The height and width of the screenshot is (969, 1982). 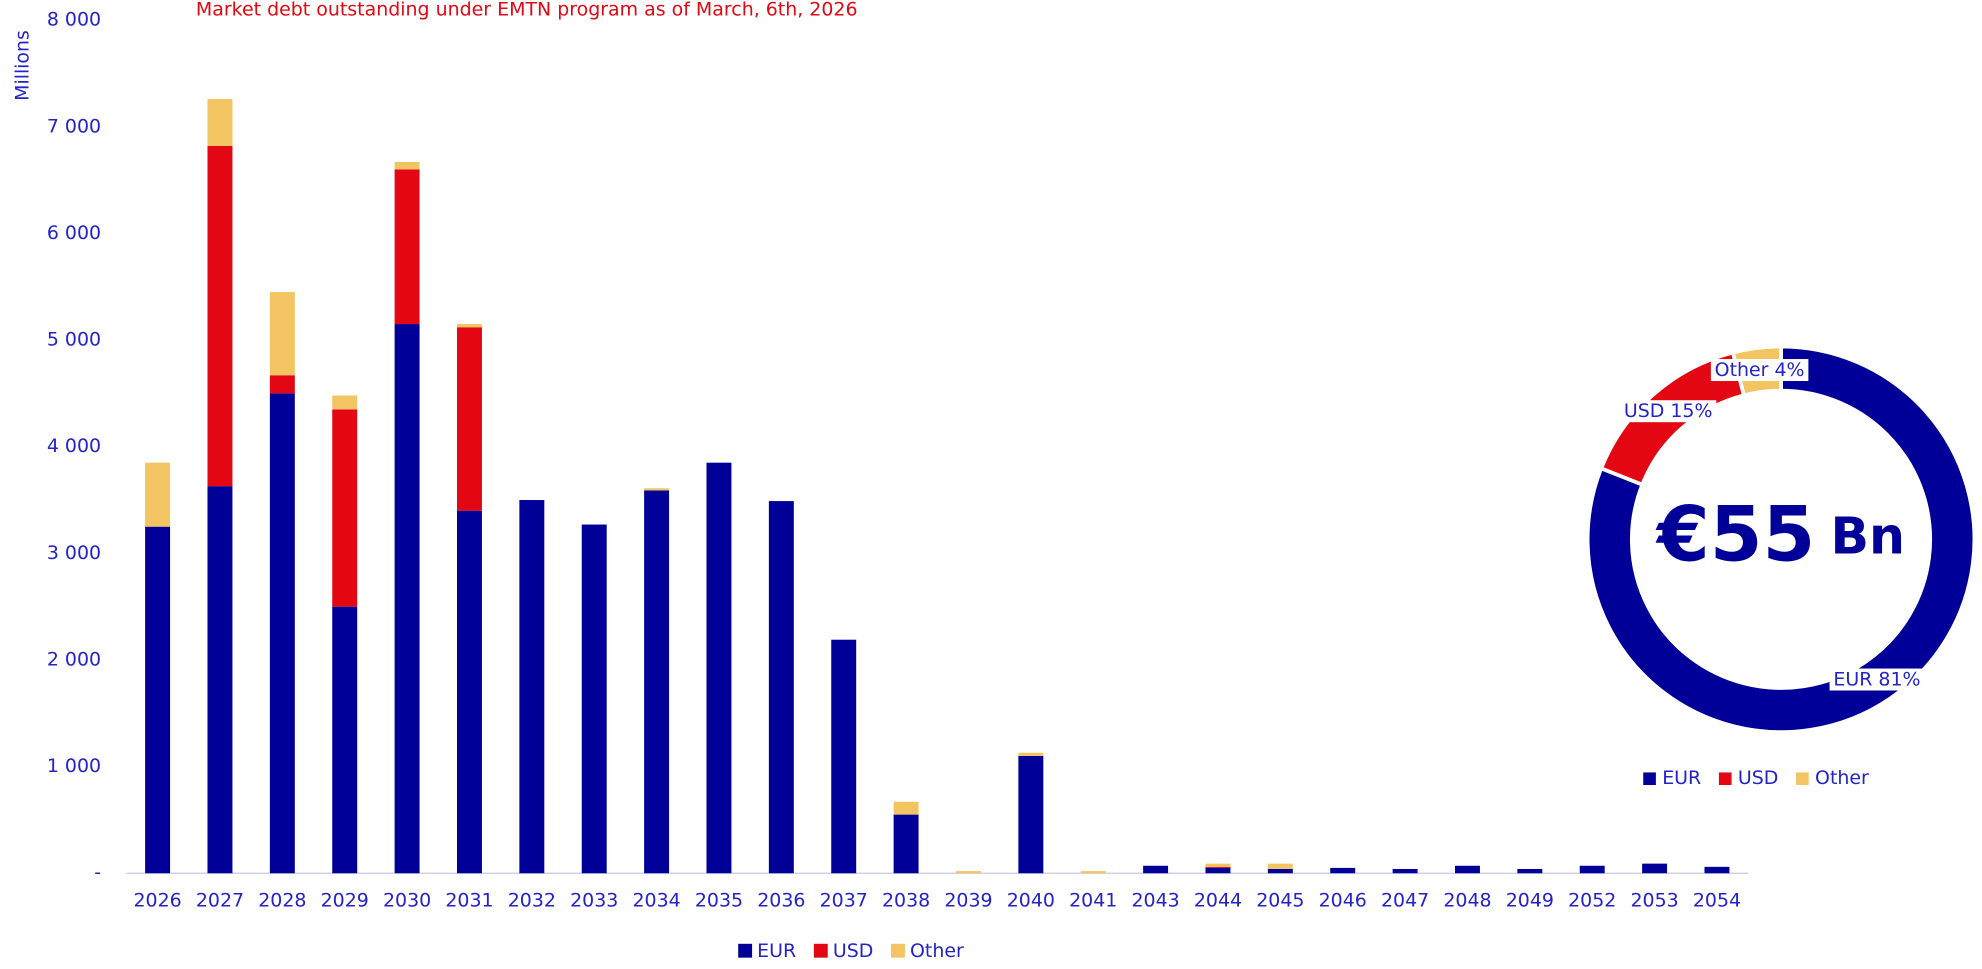 I want to click on x-tick-label: 2041, so click(x=1093, y=900).